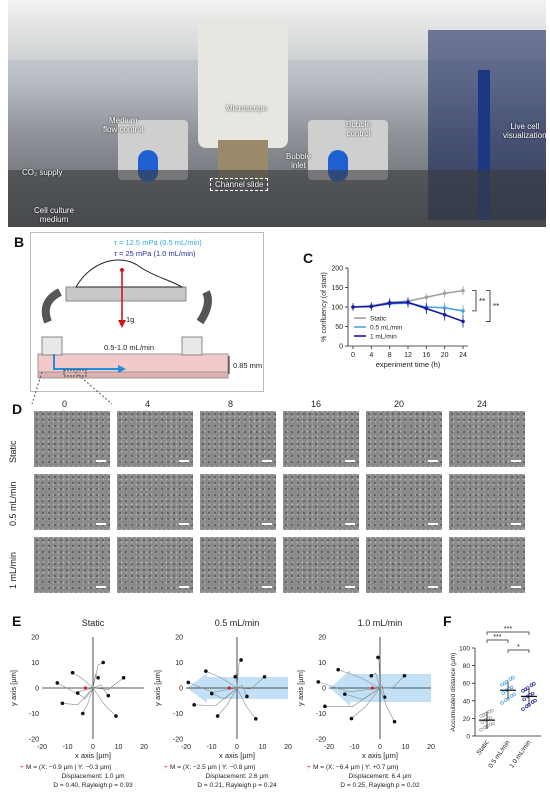 The height and width of the screenshot is (801, 550). Describe the element at coordinates (380, 785) in the screenshot. I see `rayleigh-label: D = 0.25, Rayleigh p = 0.02` at that location.